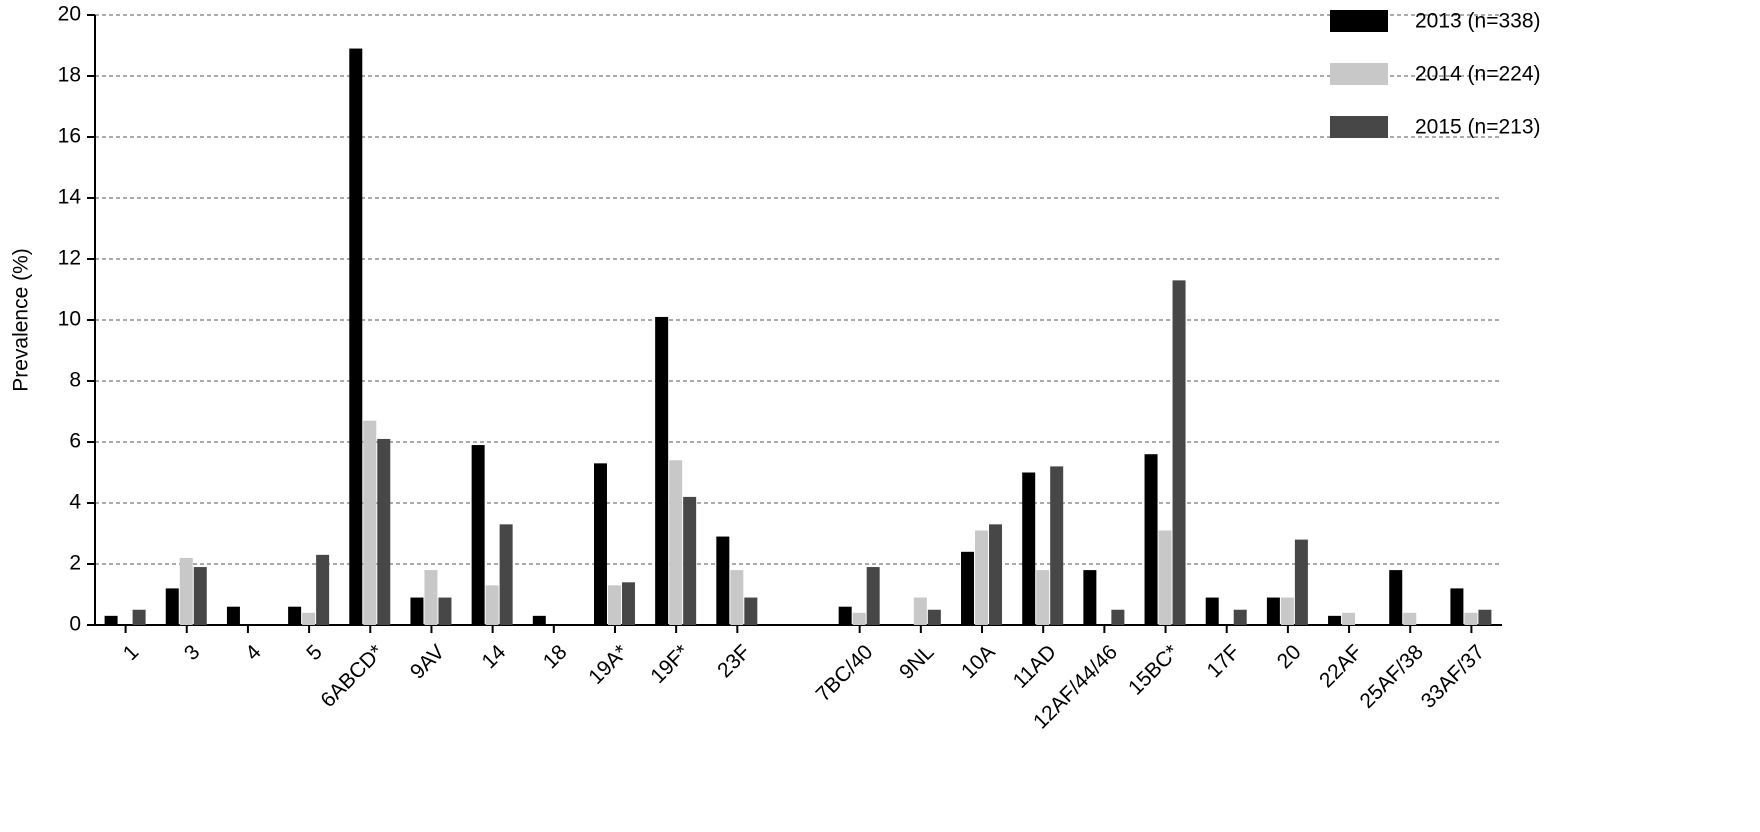 This screenshot has height=832, width=1760. What do you see at coordinates (131, 652) in the screenshot?
I see `x-tick-label: 1` at bounding box center [131, 652].